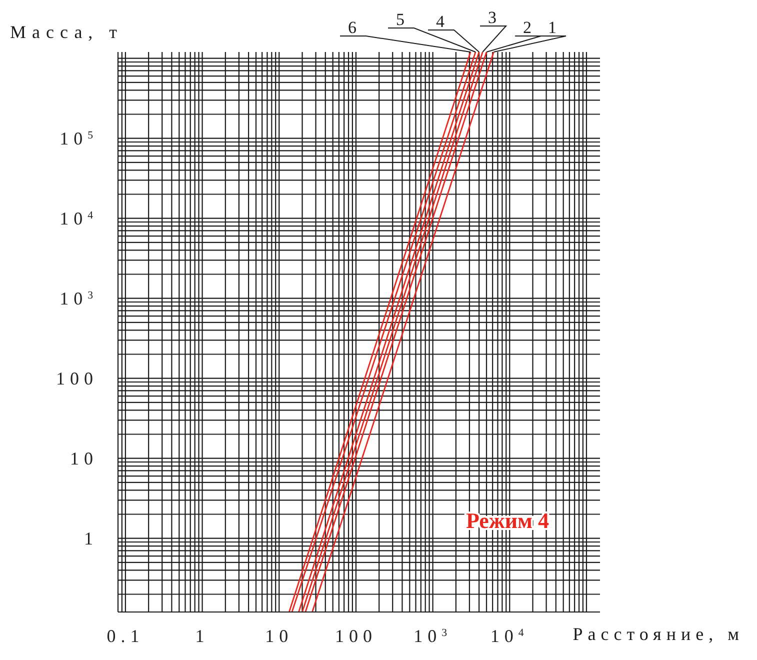 This screenshot has height=660, width=757. Describe the element at coordinates (492, 17) in the screenshot. I see `series-label: 3` at that location.